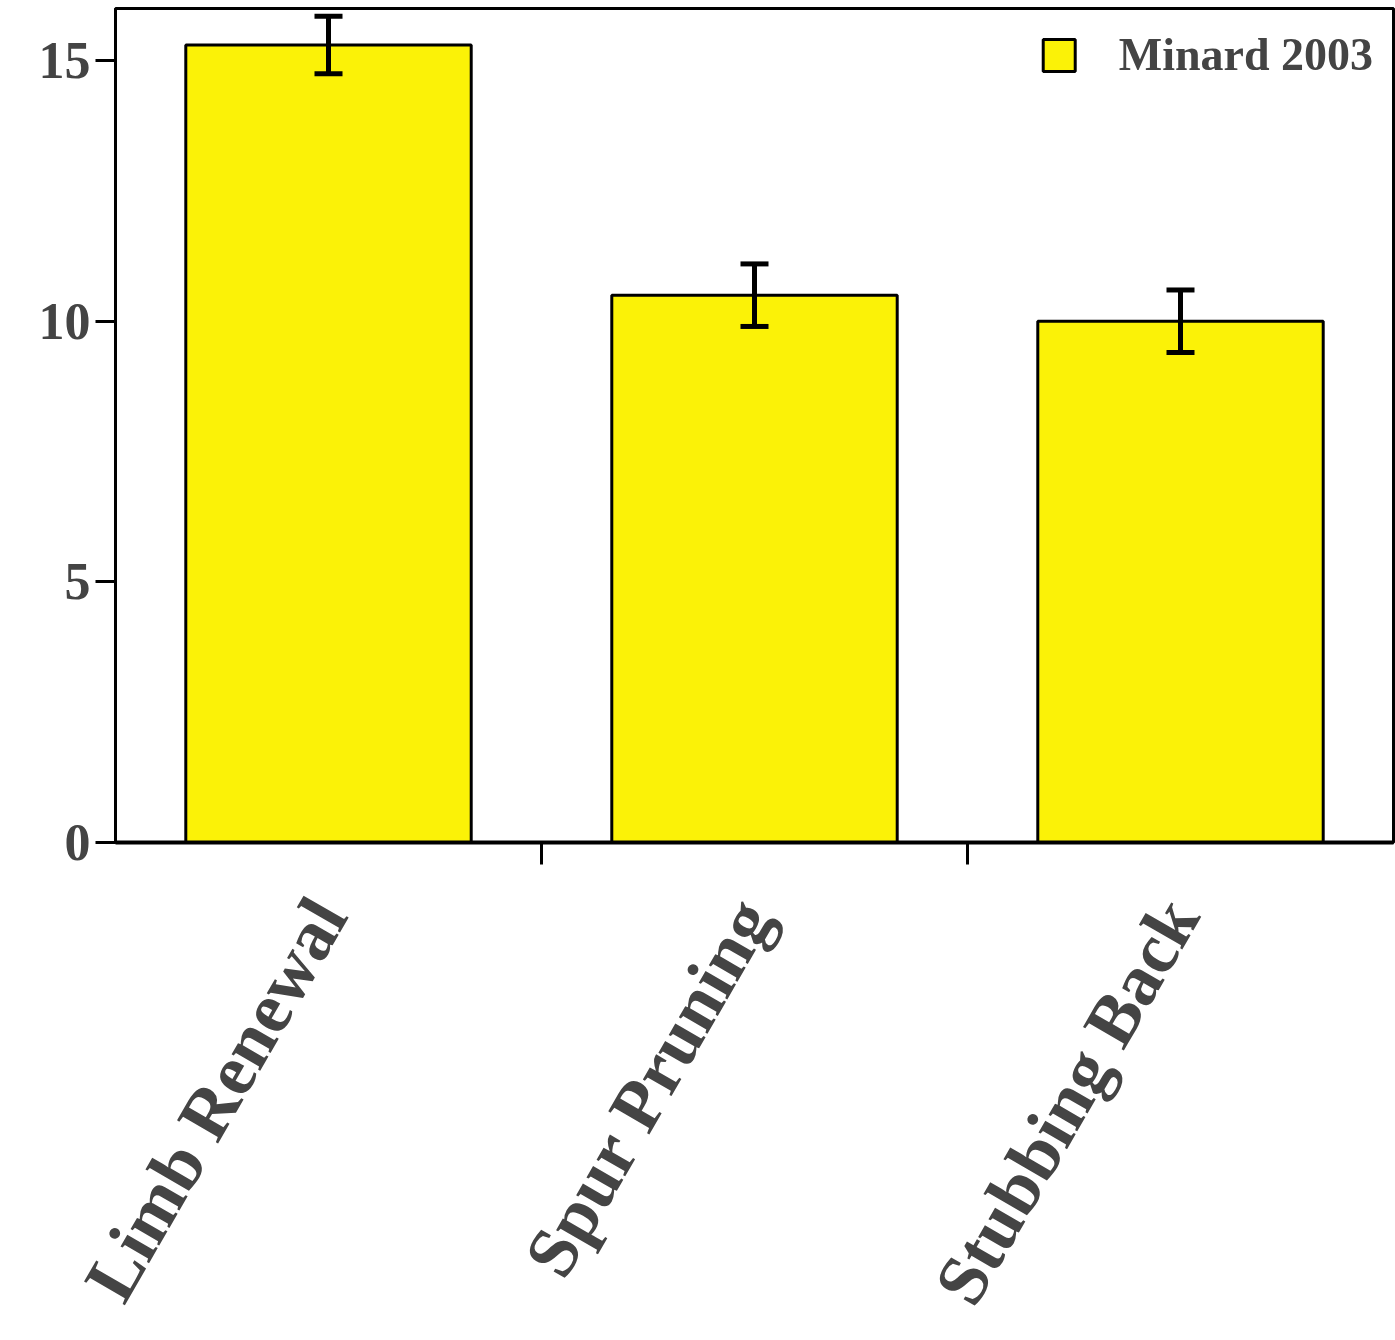 This screenshot has height=1340, width=1395. Describe the element at coordinates (64, 61) in the screenshot. I see `y-tick-label: 15` at that location.